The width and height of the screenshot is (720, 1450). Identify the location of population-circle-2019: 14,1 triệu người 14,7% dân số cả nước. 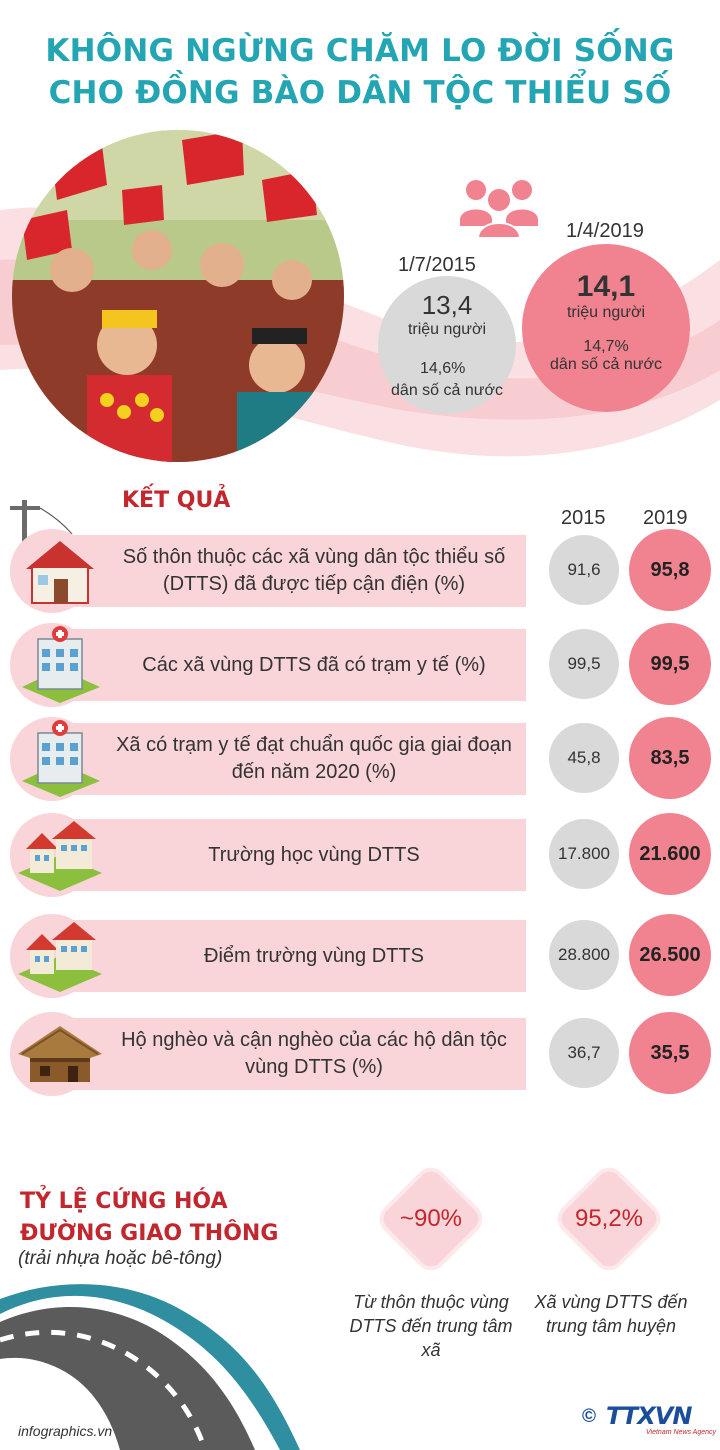
(606, 328).